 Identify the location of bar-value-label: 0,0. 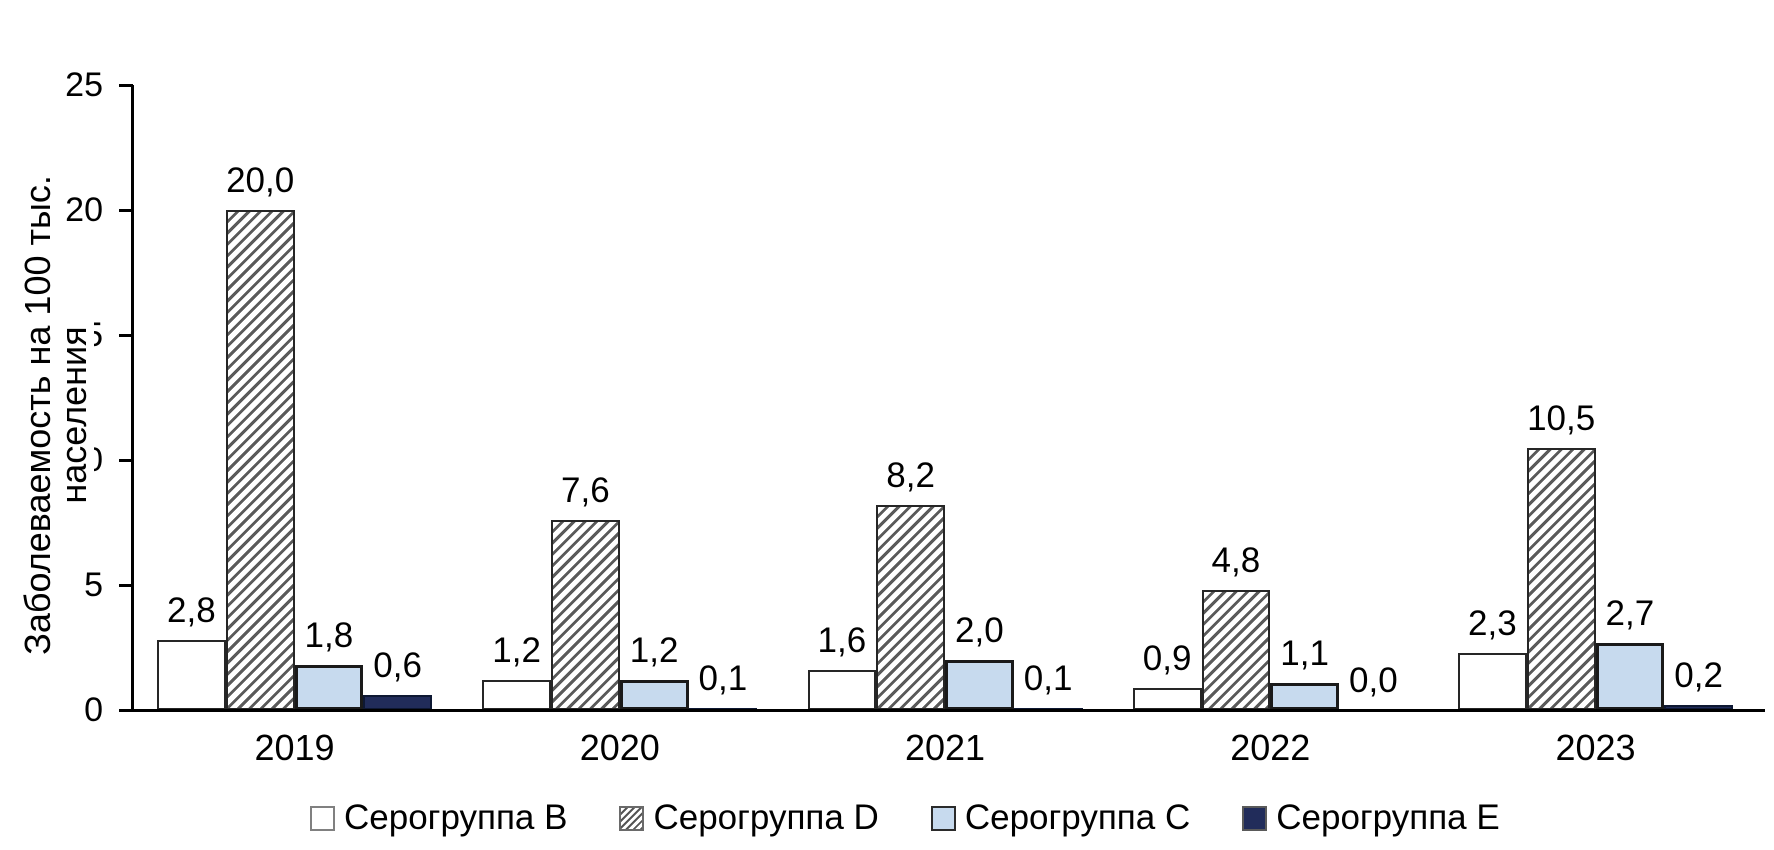
(1373, 680).